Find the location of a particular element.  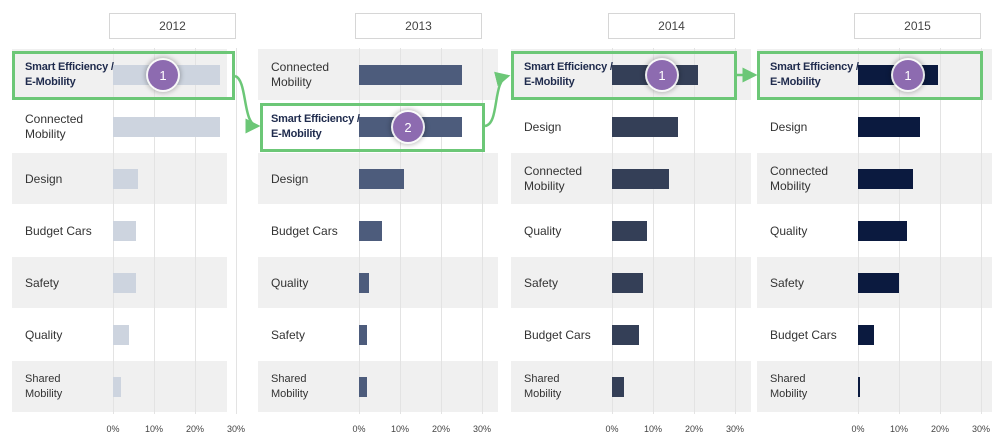

rank-badge: 2 is located at coordinates (408, 127).